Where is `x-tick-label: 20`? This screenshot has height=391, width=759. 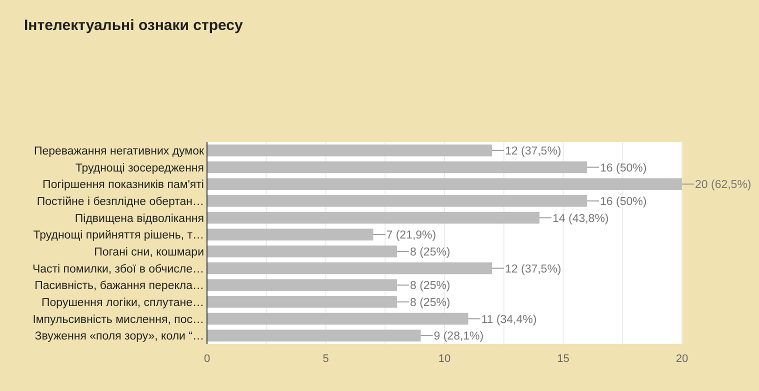 x-tick-label: 20 is located at coordinates (682, 359).